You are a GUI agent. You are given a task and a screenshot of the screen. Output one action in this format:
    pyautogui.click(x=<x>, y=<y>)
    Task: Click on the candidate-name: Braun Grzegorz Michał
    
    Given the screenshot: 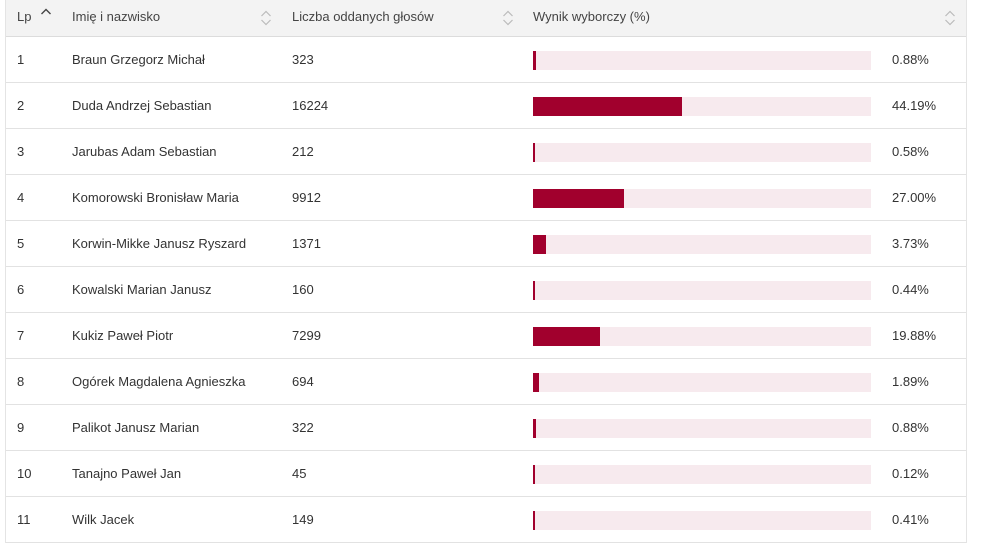 What is the action you would take?
    pyautogui.click(x=138, y=59)
    